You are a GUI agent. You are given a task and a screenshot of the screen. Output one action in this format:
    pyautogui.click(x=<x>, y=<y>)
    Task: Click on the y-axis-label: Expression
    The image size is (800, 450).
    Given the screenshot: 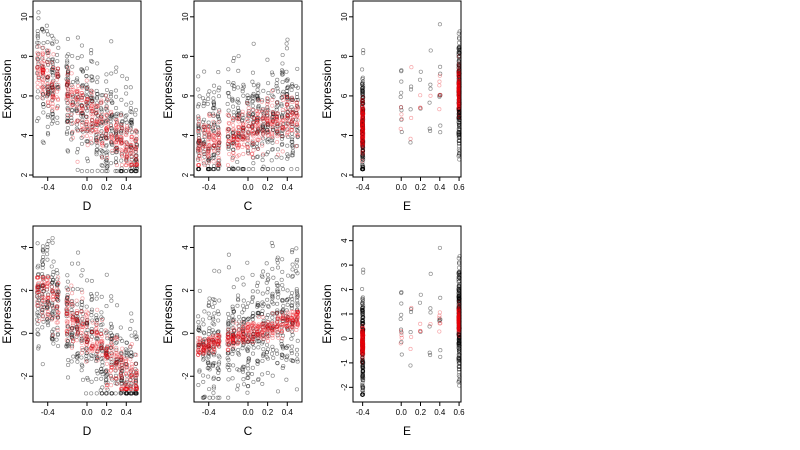 What is the action you would take?
    pyautogui.click(x=327, y=88)
    